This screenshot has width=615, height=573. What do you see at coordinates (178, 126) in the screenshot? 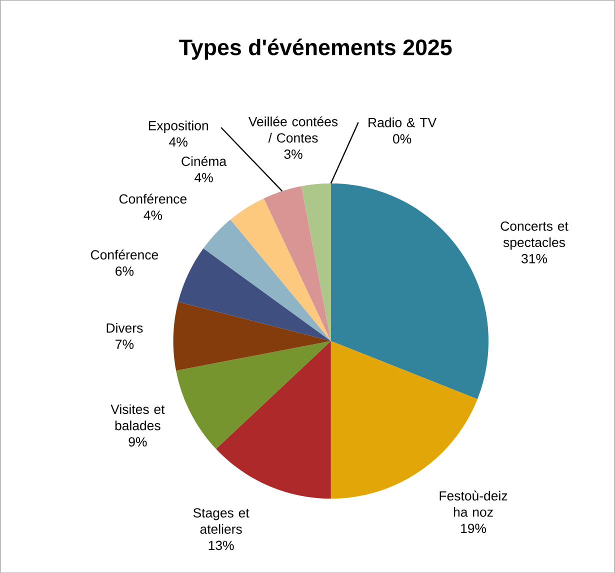
I see `slice-label: Exposition` at bounding box center [178, 126].